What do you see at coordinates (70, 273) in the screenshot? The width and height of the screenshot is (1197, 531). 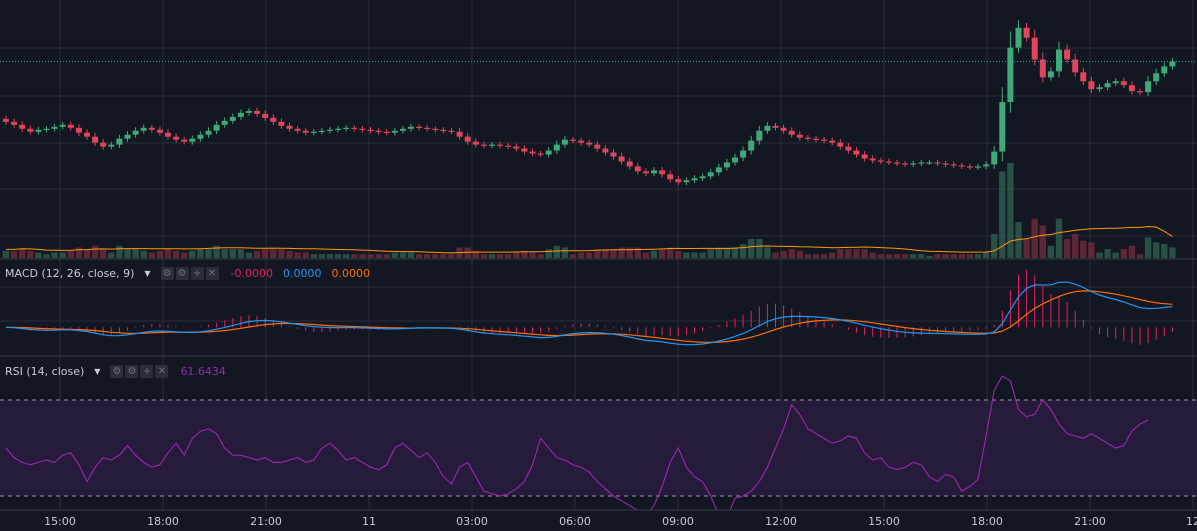 I see `macd-legend-title: MACD (12, 26, close, 9)` at bounding box center [70, 273].